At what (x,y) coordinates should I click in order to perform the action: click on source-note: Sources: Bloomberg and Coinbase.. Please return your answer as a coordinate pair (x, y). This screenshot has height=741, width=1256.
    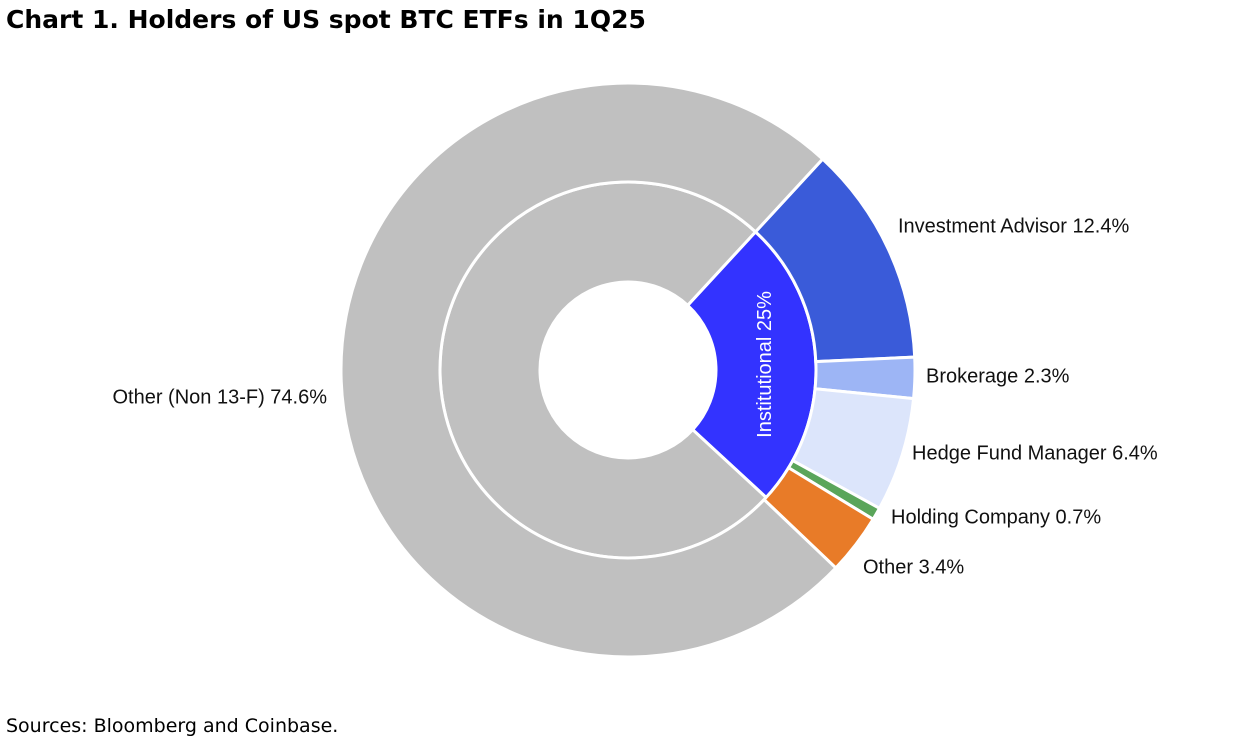
    Looking at the image, I should click on (172, 726).